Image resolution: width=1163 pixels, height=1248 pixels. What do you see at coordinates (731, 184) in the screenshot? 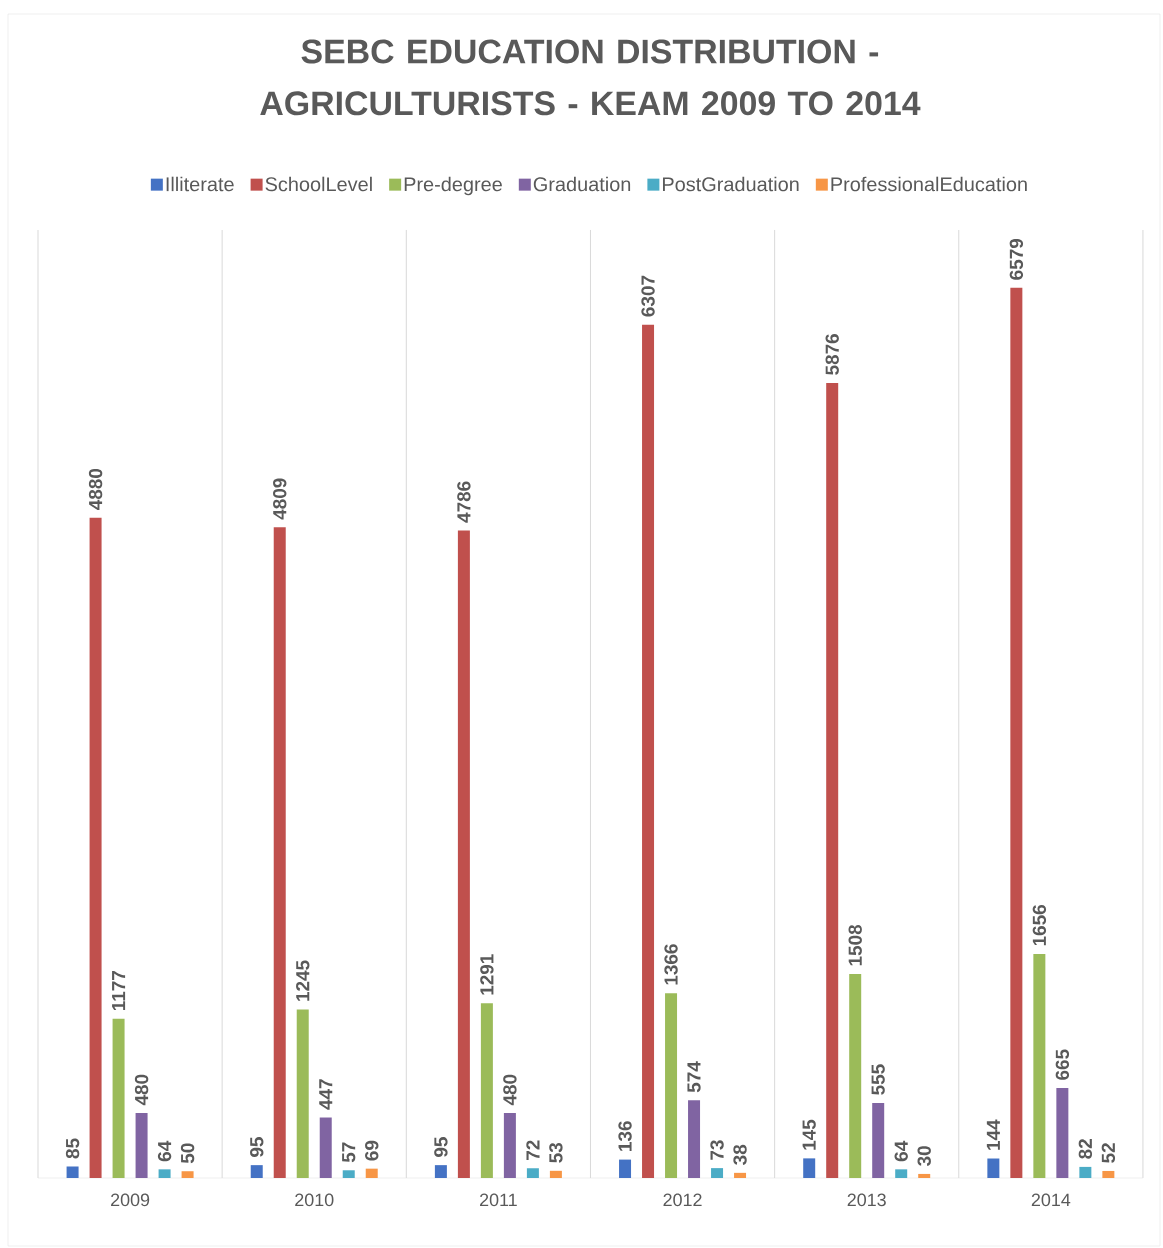
I see `legend-label: PostGraduation` at bounding box center [731, 184].